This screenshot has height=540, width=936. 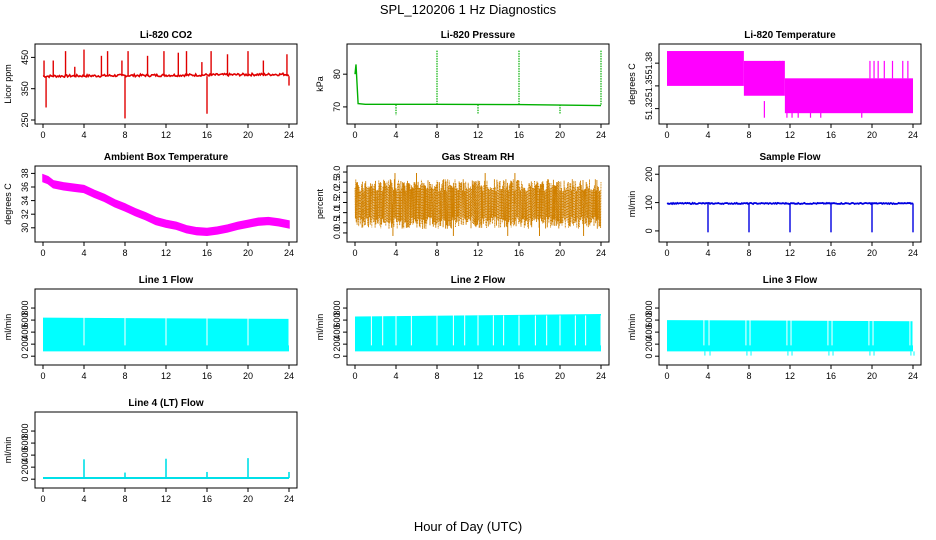 I want to click on y-tick-label: 36, so click(x=25, y=187).